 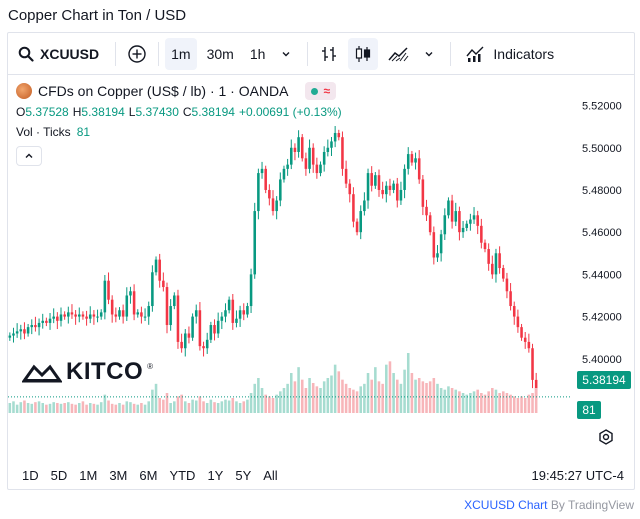 I want to click on collapse-legend-button, so click(x=29, y=156).